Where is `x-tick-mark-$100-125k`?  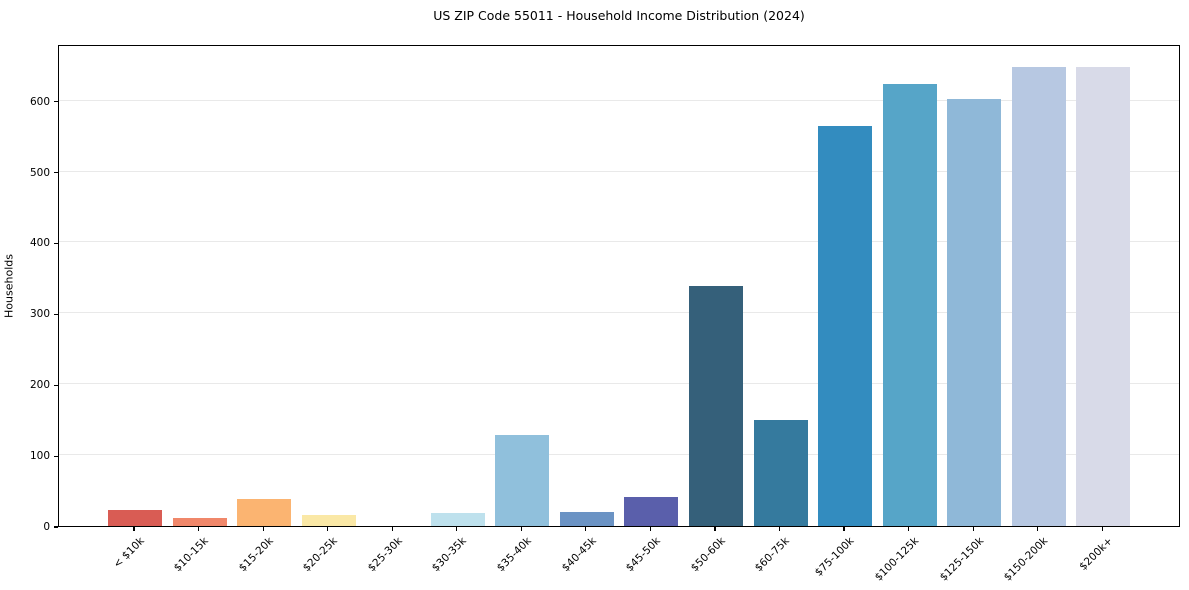
x-tick-mark-$100-125k is located at coordinates (909, 529).